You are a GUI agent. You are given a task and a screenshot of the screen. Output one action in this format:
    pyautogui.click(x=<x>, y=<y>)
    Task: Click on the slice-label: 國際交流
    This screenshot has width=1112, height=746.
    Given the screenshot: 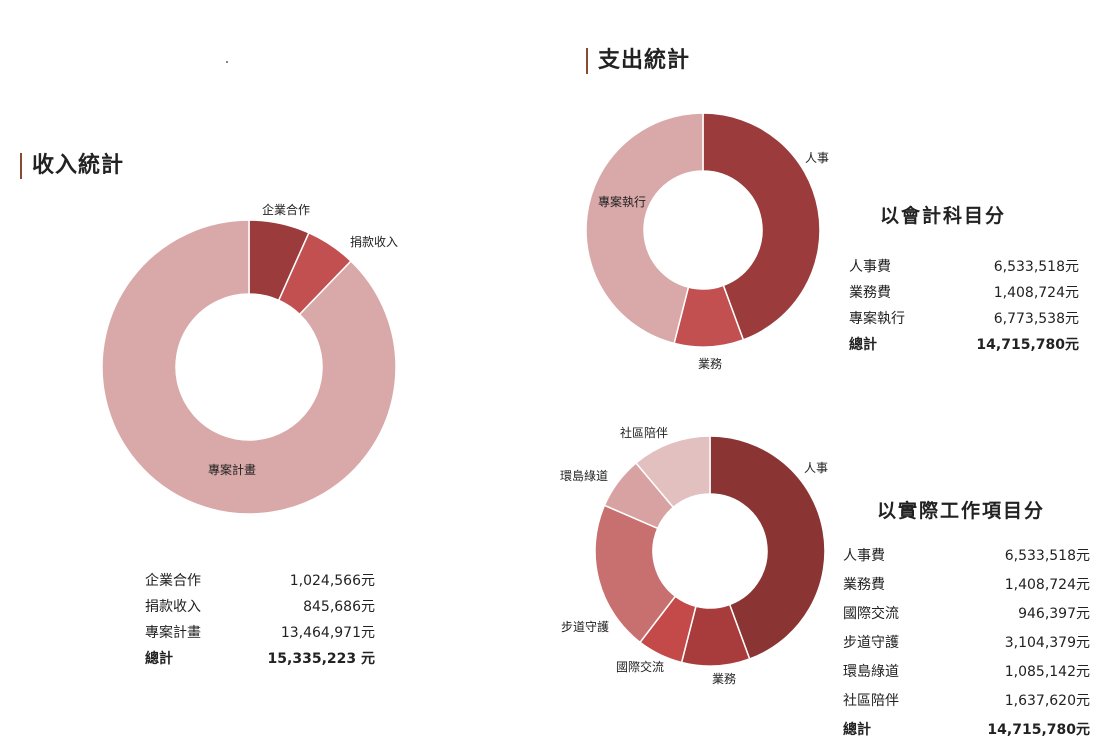 What is the action you would take?
    pyautogui.click(x=640, y=666)
    